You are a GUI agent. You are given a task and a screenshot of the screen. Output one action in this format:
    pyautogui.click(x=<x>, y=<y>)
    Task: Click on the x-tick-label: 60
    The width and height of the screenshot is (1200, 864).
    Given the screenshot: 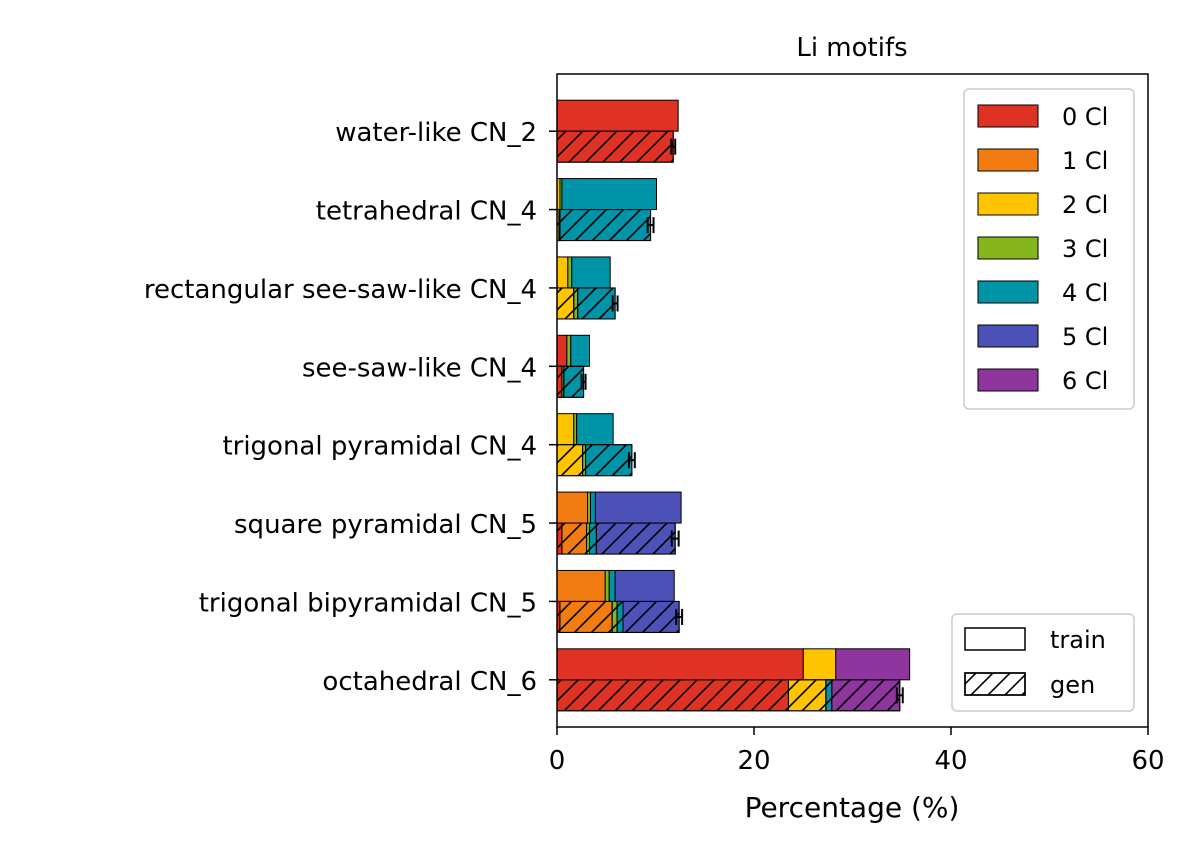 What is the action you would take?
    pyautogui.click(x=1147, y=761)
    